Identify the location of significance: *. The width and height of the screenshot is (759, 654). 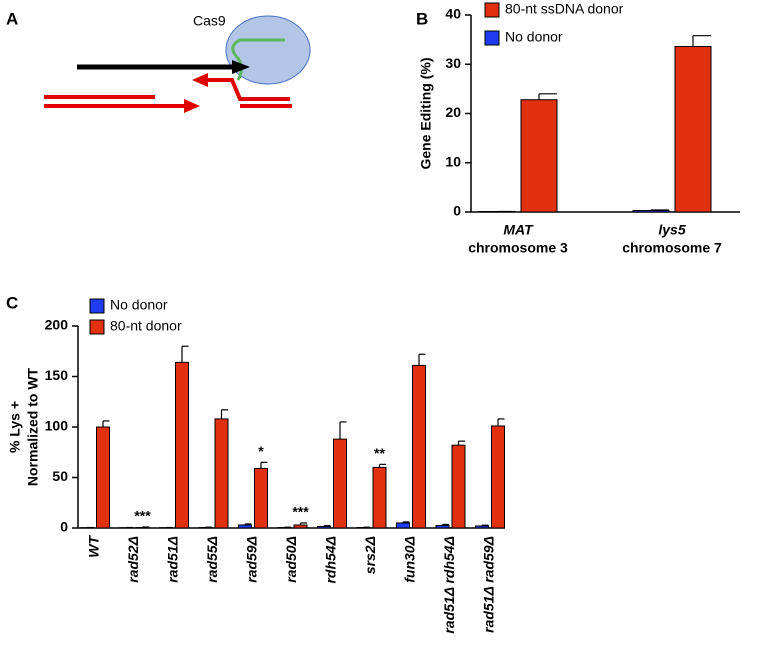
(261, 451).